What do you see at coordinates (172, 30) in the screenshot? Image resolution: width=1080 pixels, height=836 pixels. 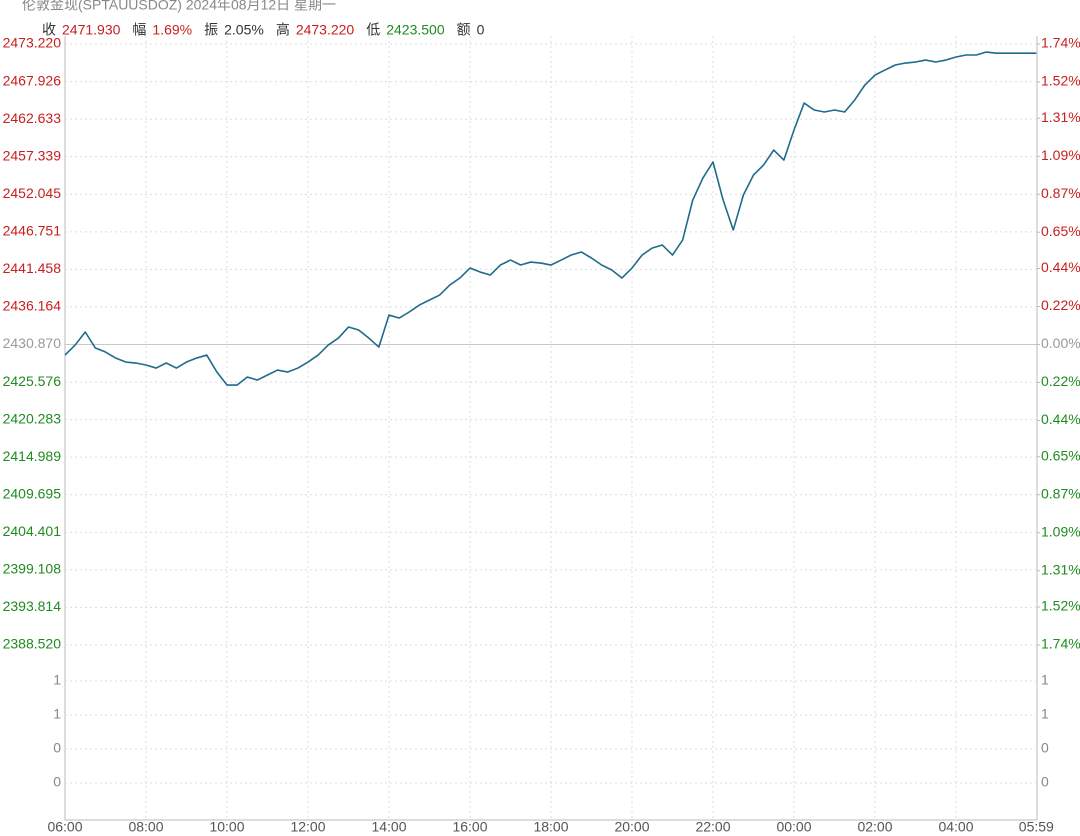 I see `stat-value: 1.69%` at bounding box center [172, 30].